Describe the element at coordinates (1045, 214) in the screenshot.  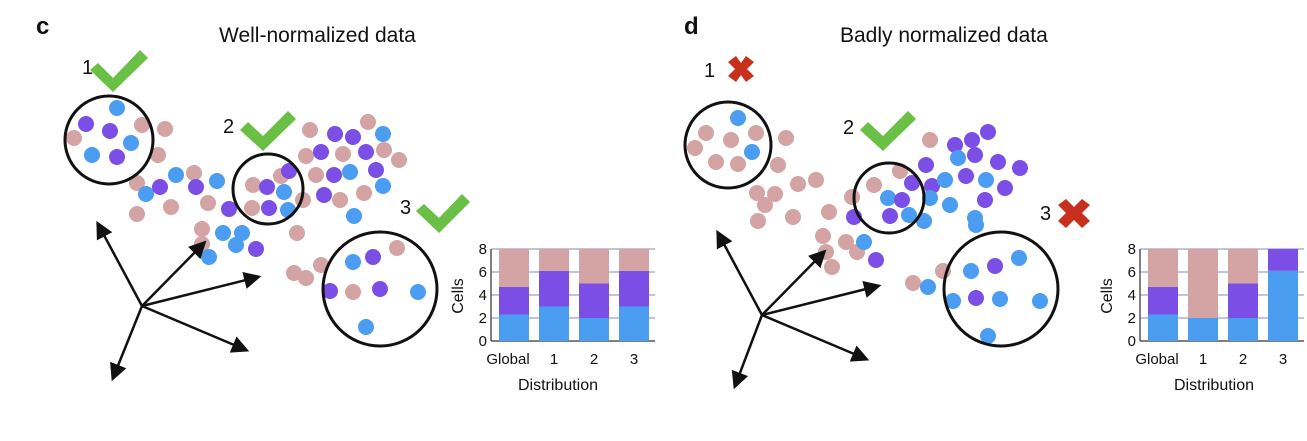
I see `cluster-number: 3` at that location.